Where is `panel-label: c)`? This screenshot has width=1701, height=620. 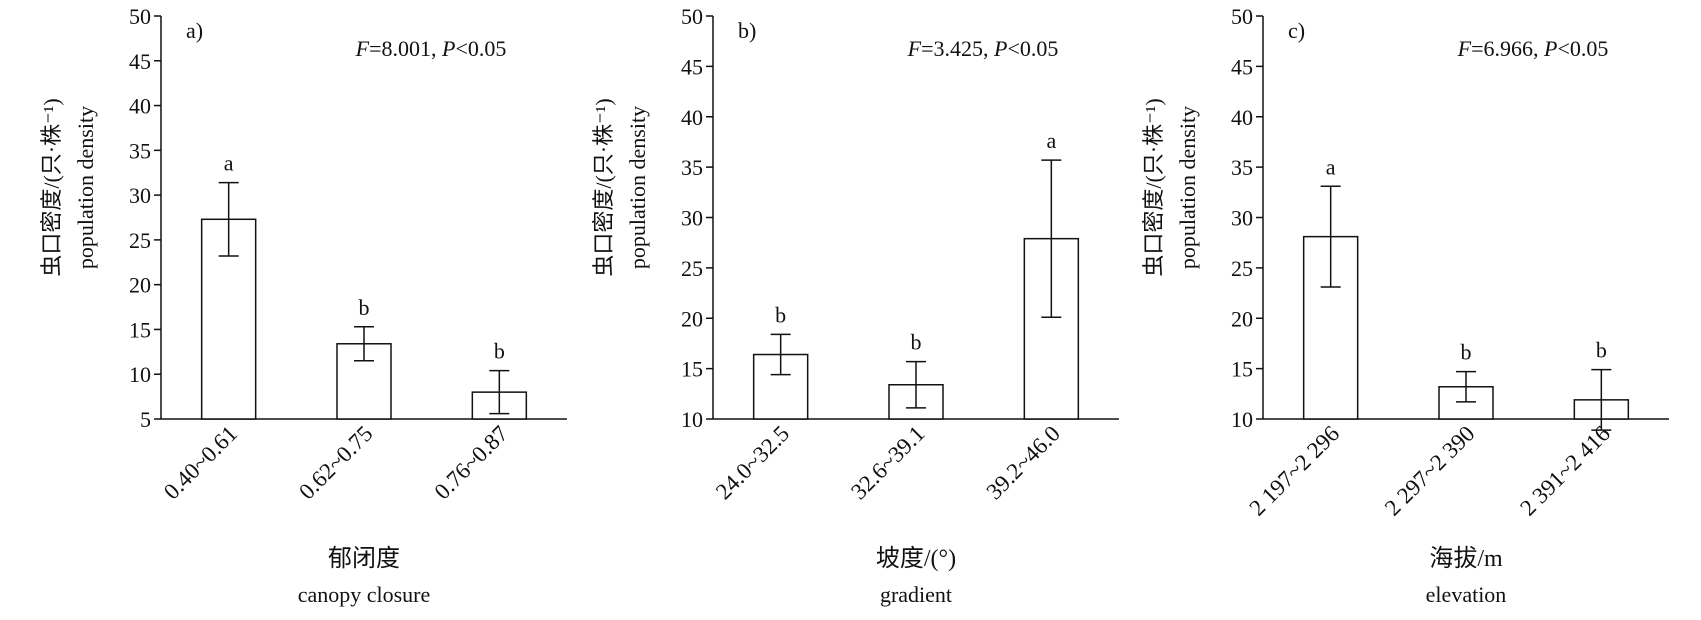
panel-label: c) is located at coordinates (1296, 30).